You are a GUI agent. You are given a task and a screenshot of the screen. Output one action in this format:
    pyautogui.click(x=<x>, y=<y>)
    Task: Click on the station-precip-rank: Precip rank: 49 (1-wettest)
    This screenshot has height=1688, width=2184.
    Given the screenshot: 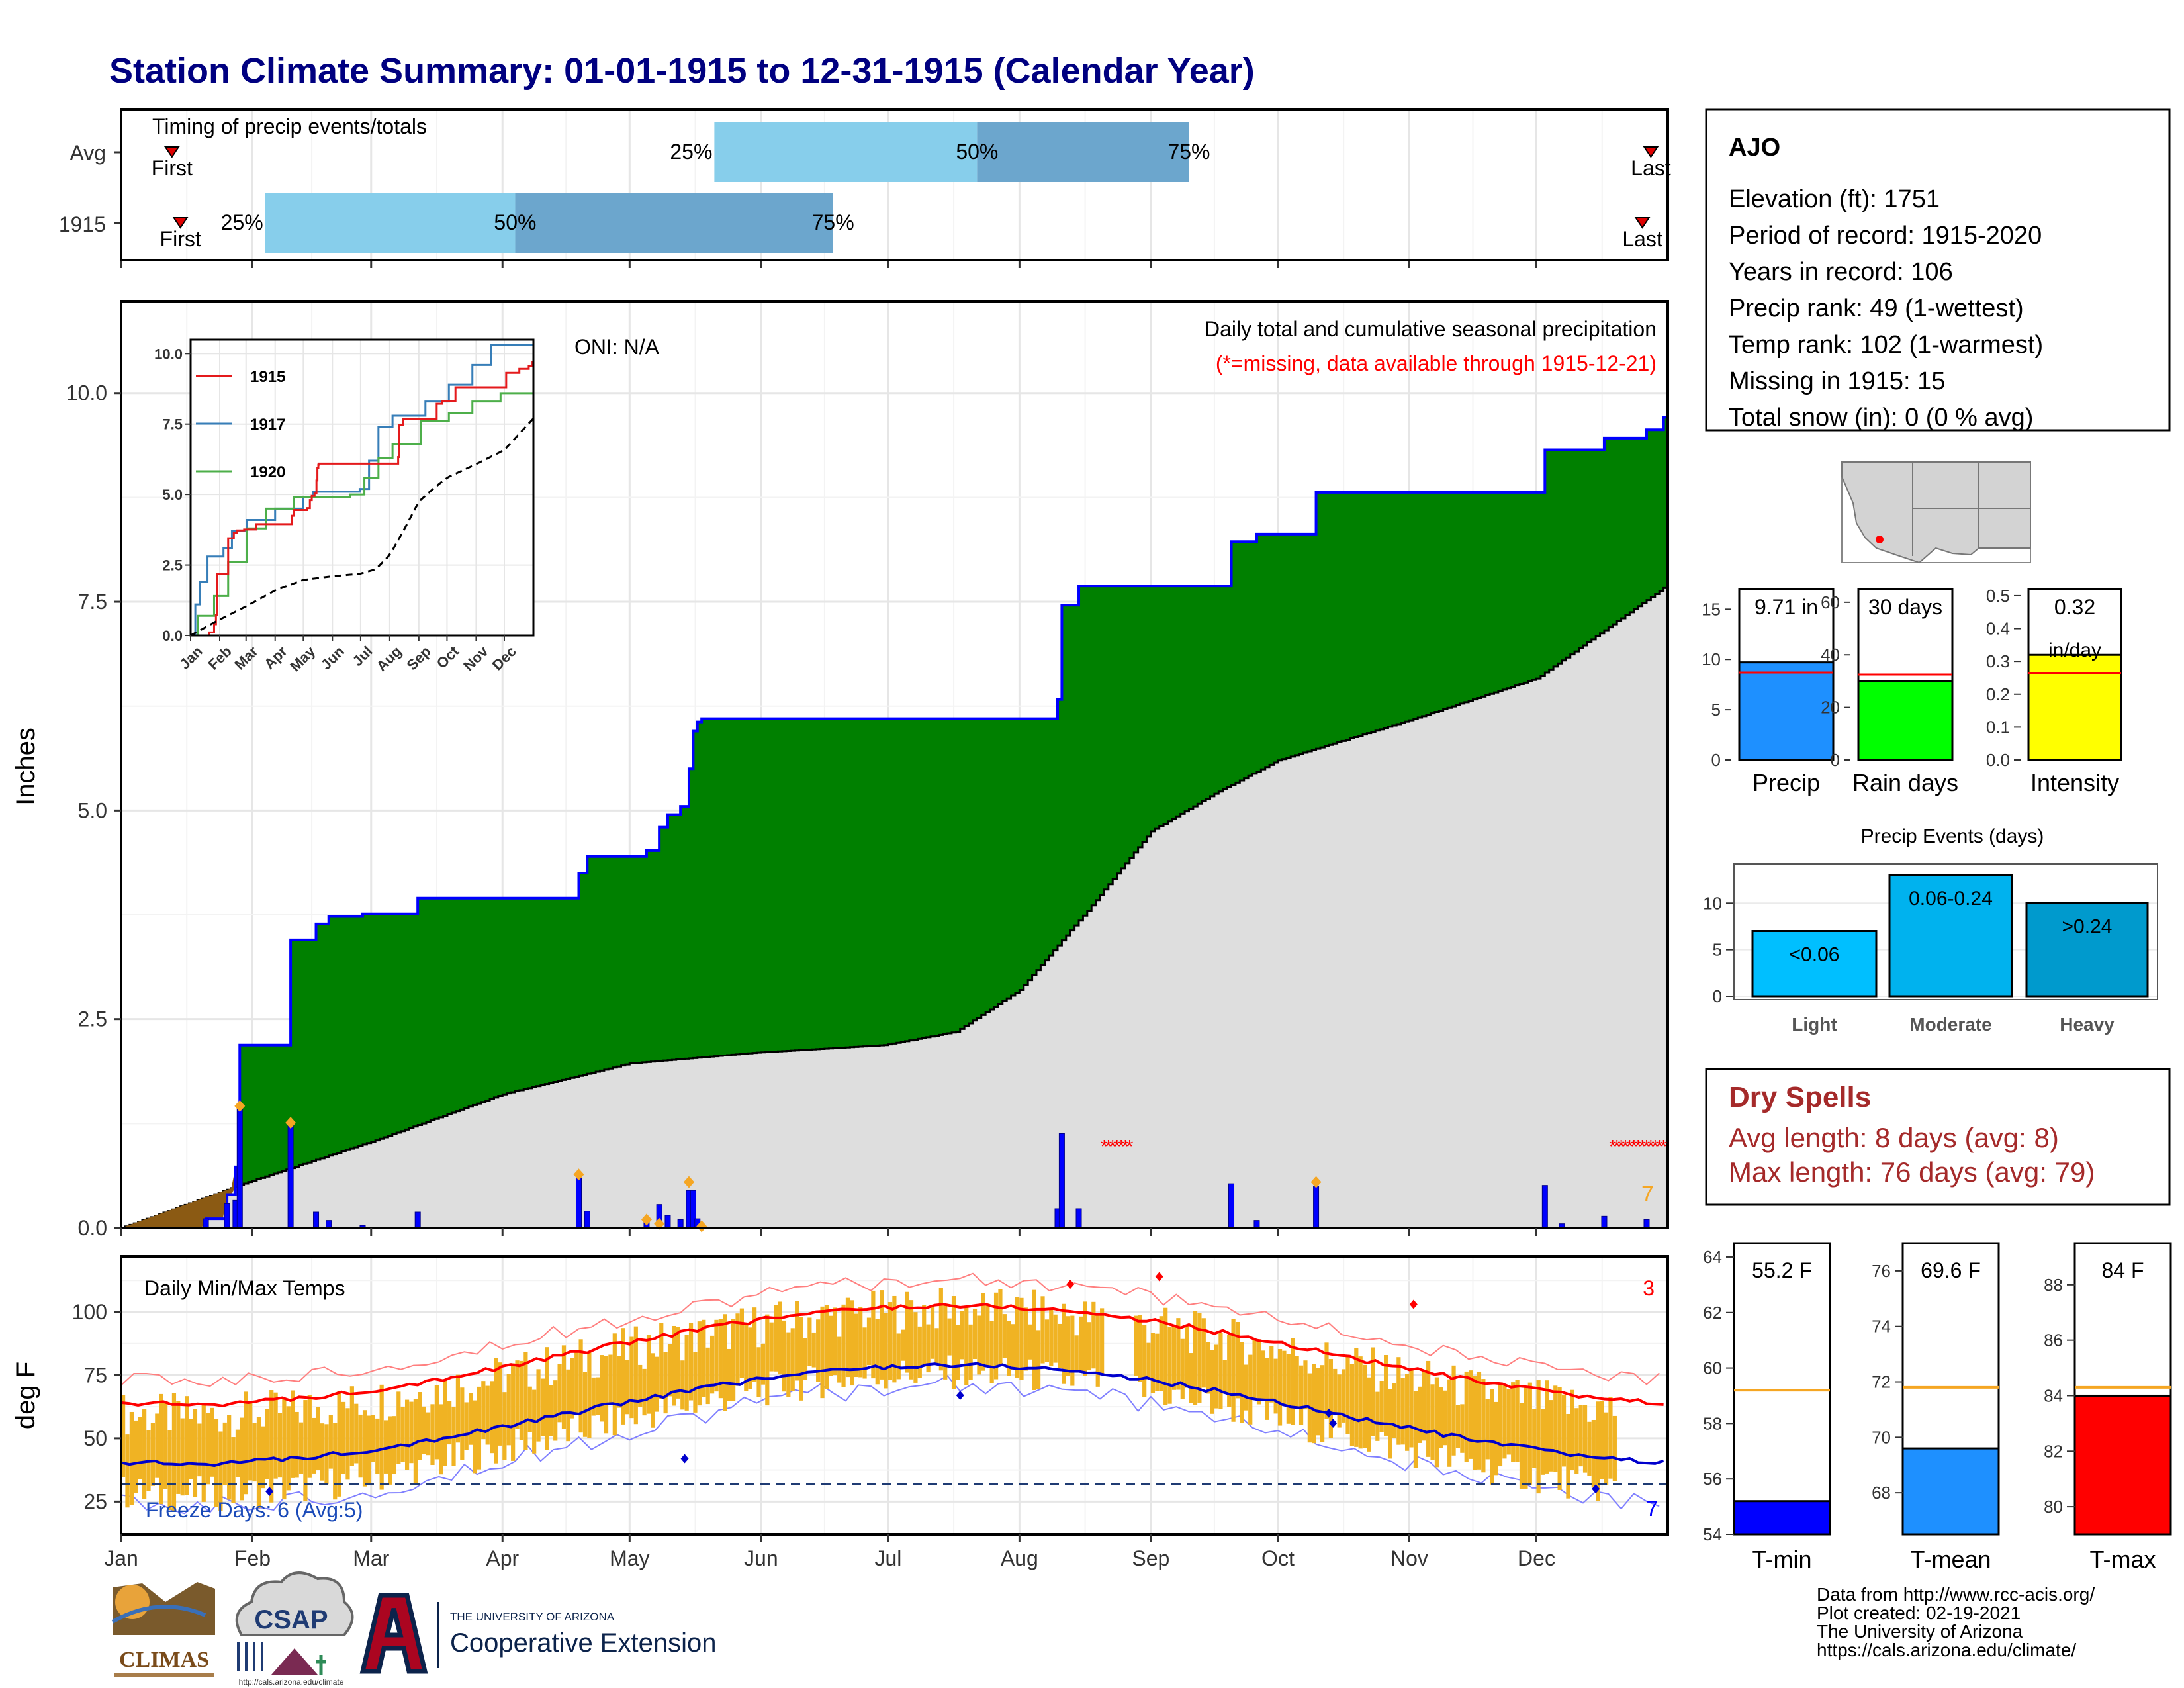 What is the action you would take?
    pyautogui.click(x=1877, y=308)
    